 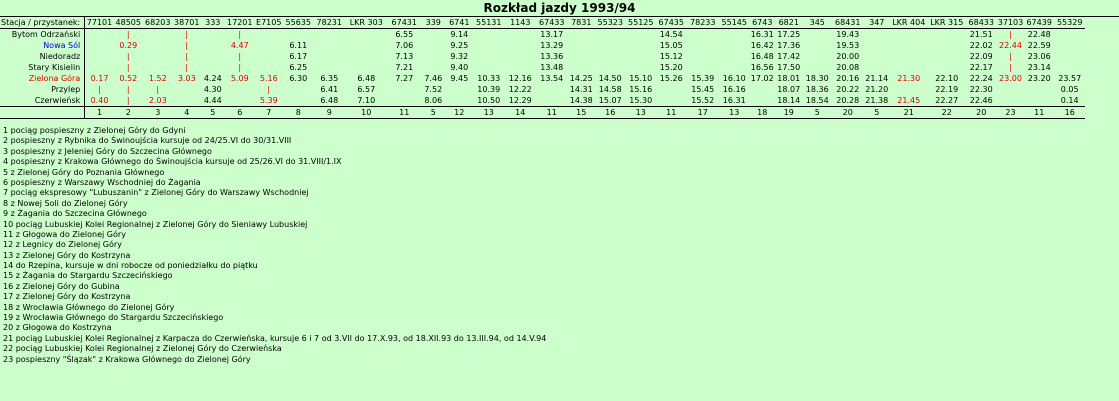 What do you see at coordinates (981, 89) in the screenshot?
I see `departure-time: 22.30` at bounding box center [981, 89].